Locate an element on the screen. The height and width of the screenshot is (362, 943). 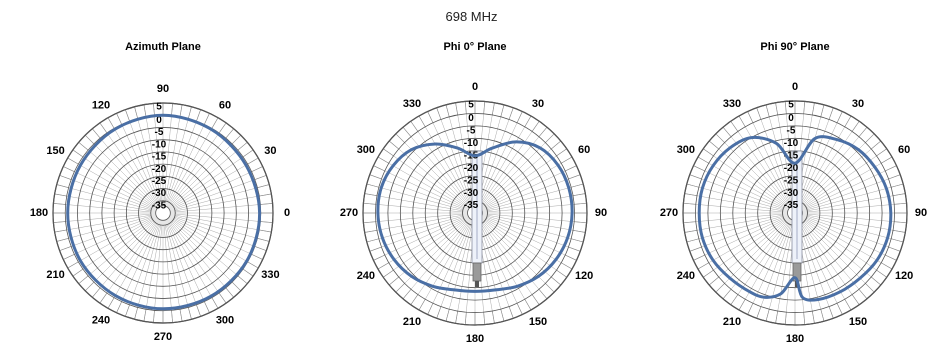
angle-label: 210 is located at coordinates (732, 322).